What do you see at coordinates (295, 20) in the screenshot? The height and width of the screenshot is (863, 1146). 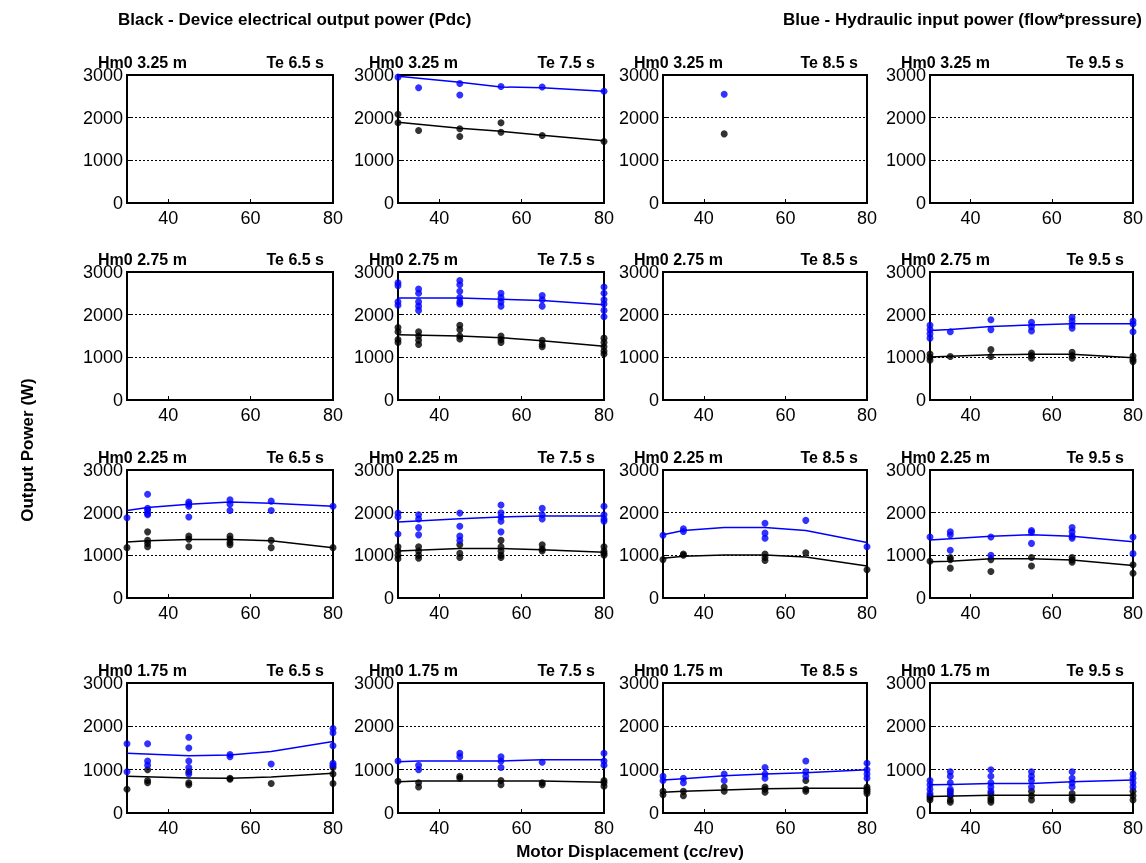 I see `text: Black - Device electrical output power (Pdc)` at bounding box center [295, 20].